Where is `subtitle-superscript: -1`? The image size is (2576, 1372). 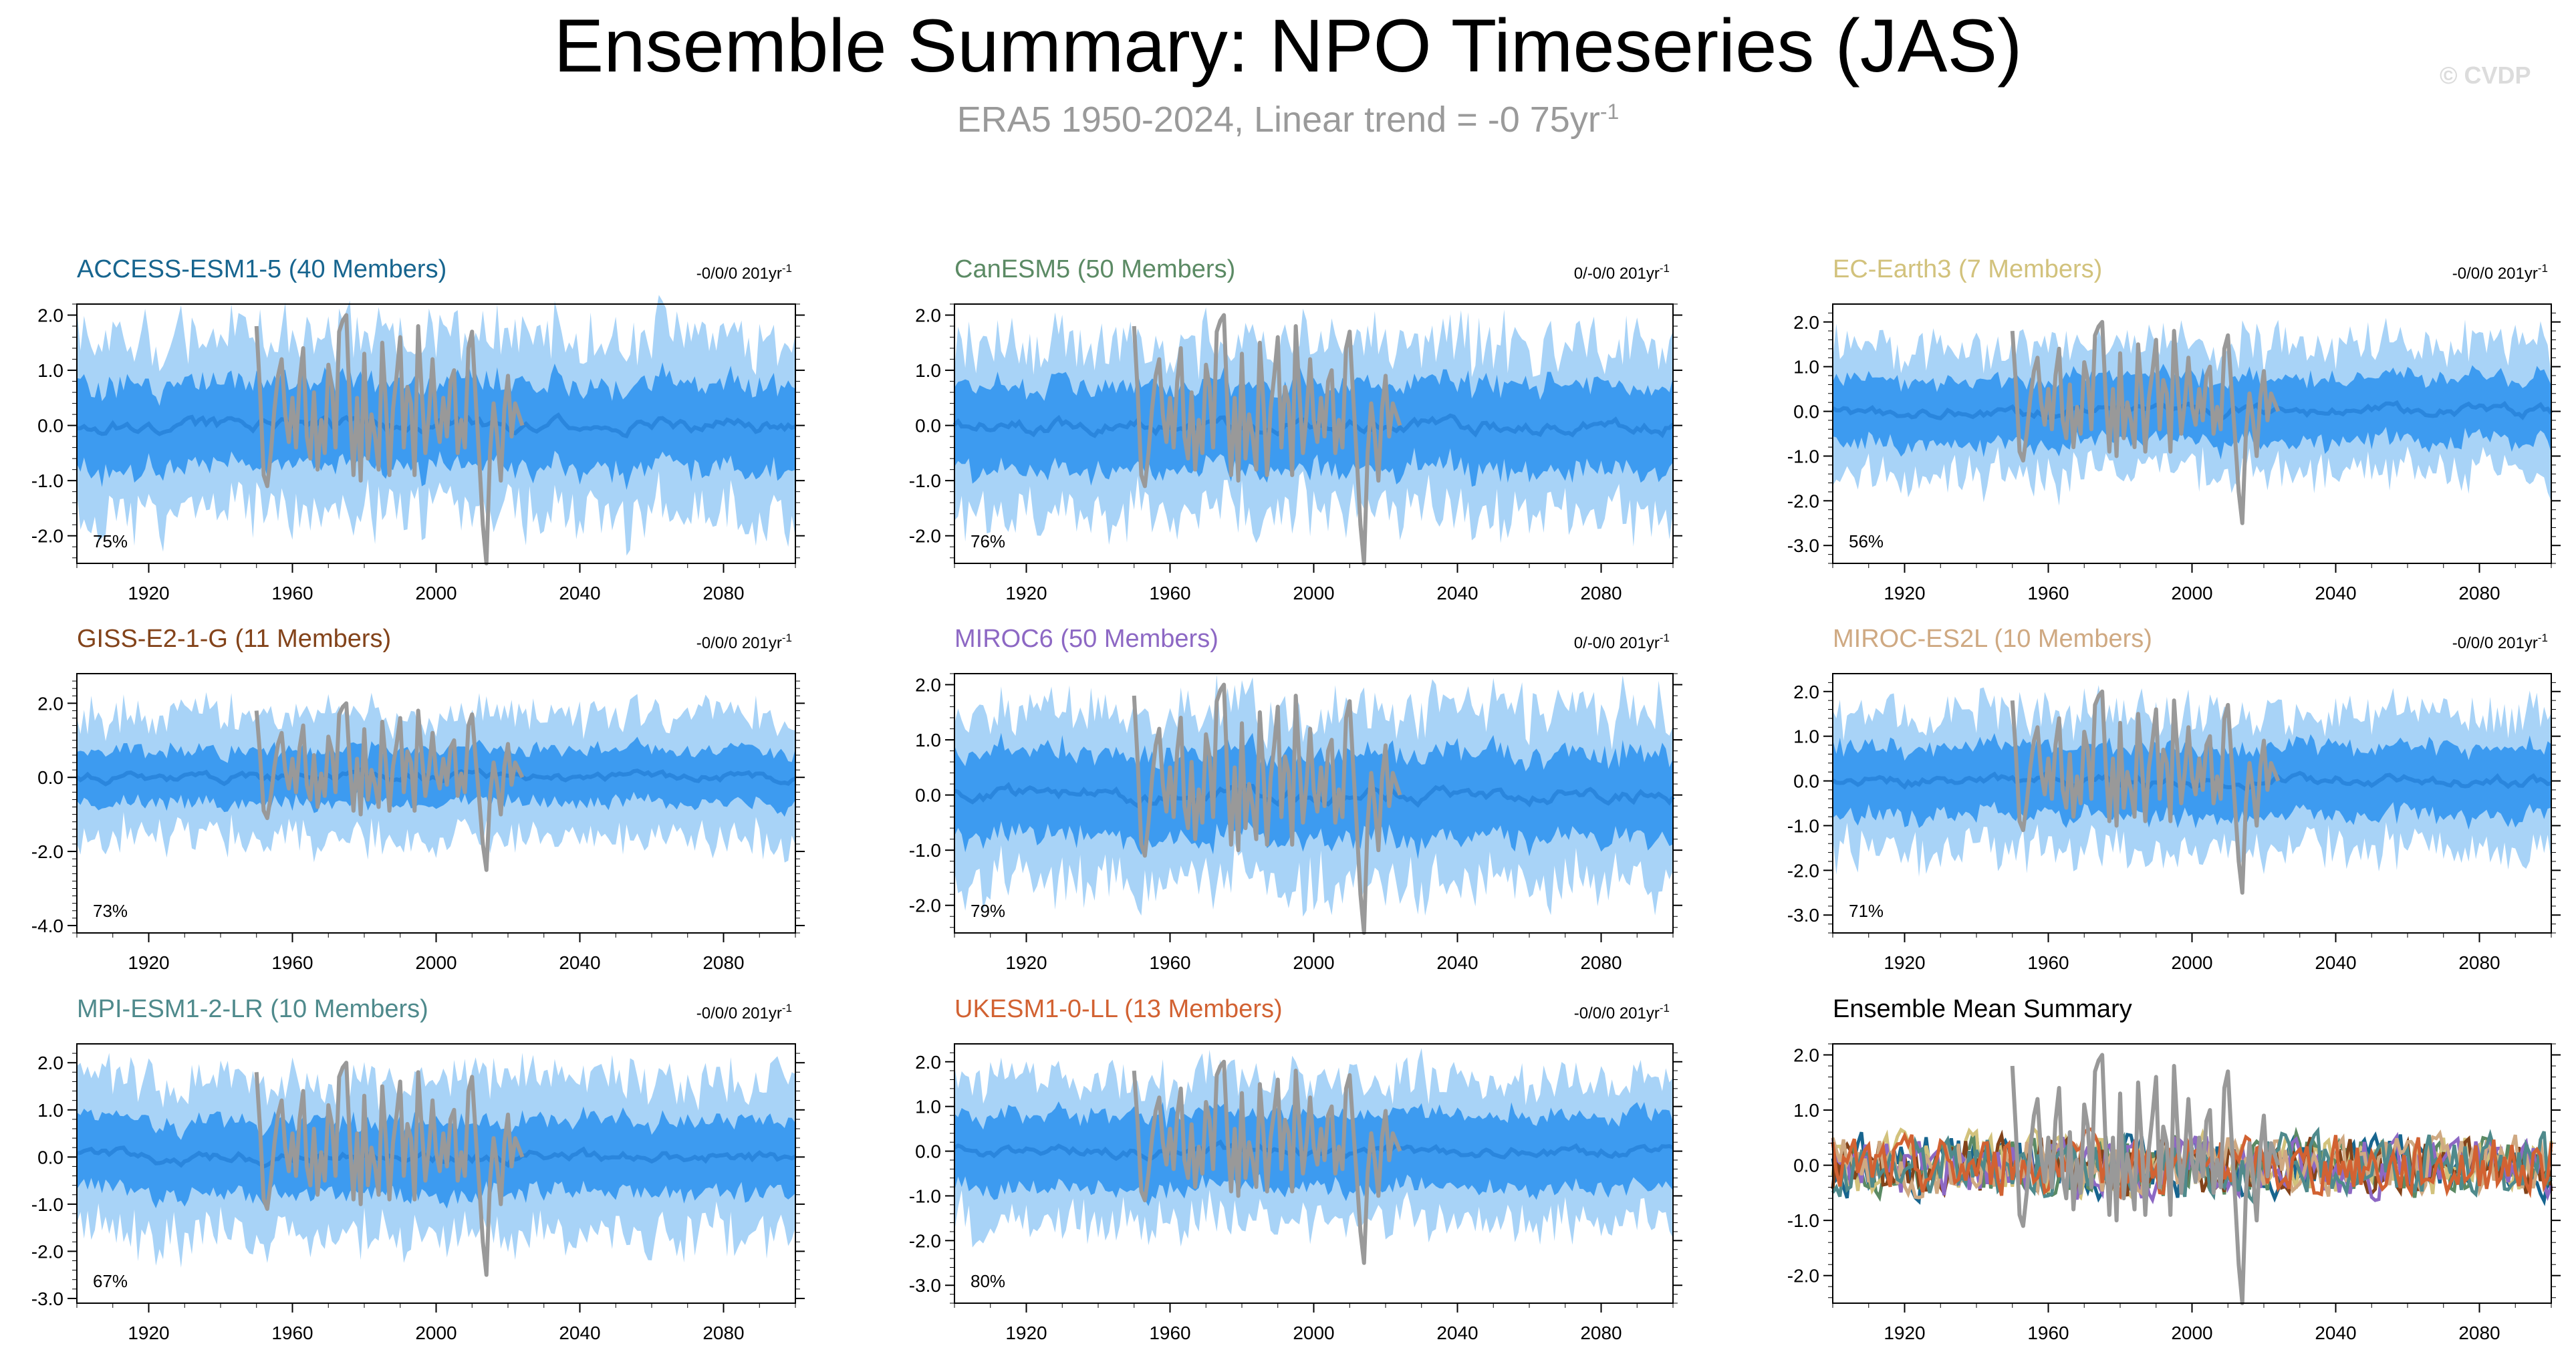
subtitle-superscript: -1 is located at coordinates (1610, 112).